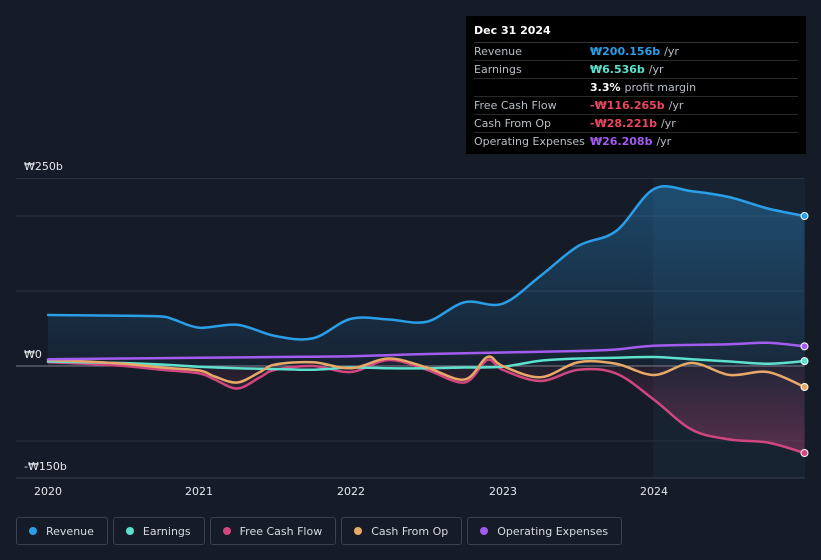  I want to click on operating-expenses-end-point, so click(804, 346).